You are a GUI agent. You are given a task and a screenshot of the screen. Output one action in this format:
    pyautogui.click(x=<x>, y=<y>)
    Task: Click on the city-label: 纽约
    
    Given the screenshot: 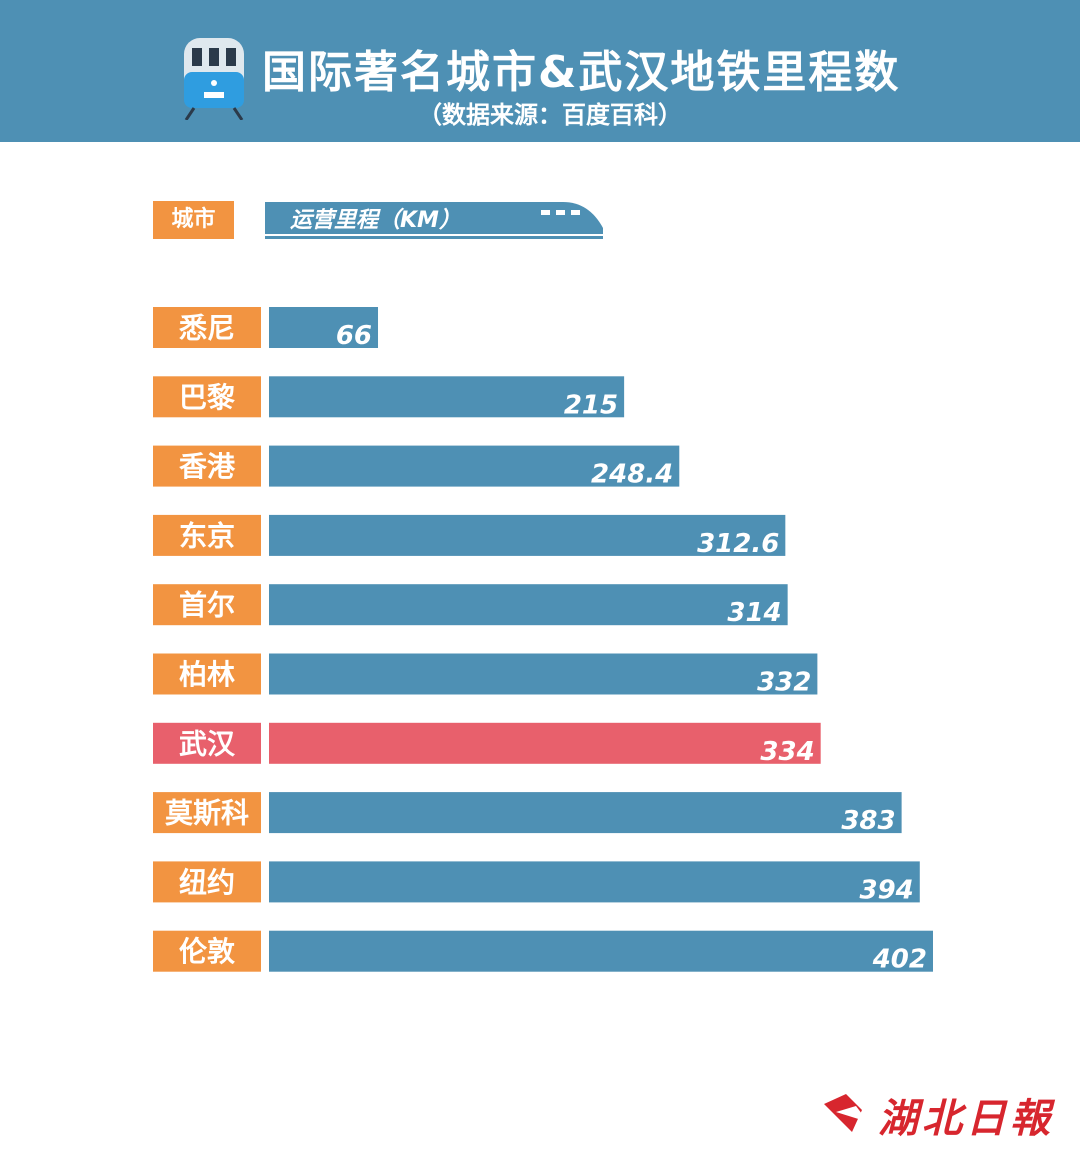 What is the action you would take?
    pyautogui.click(x=207, y=882)
    